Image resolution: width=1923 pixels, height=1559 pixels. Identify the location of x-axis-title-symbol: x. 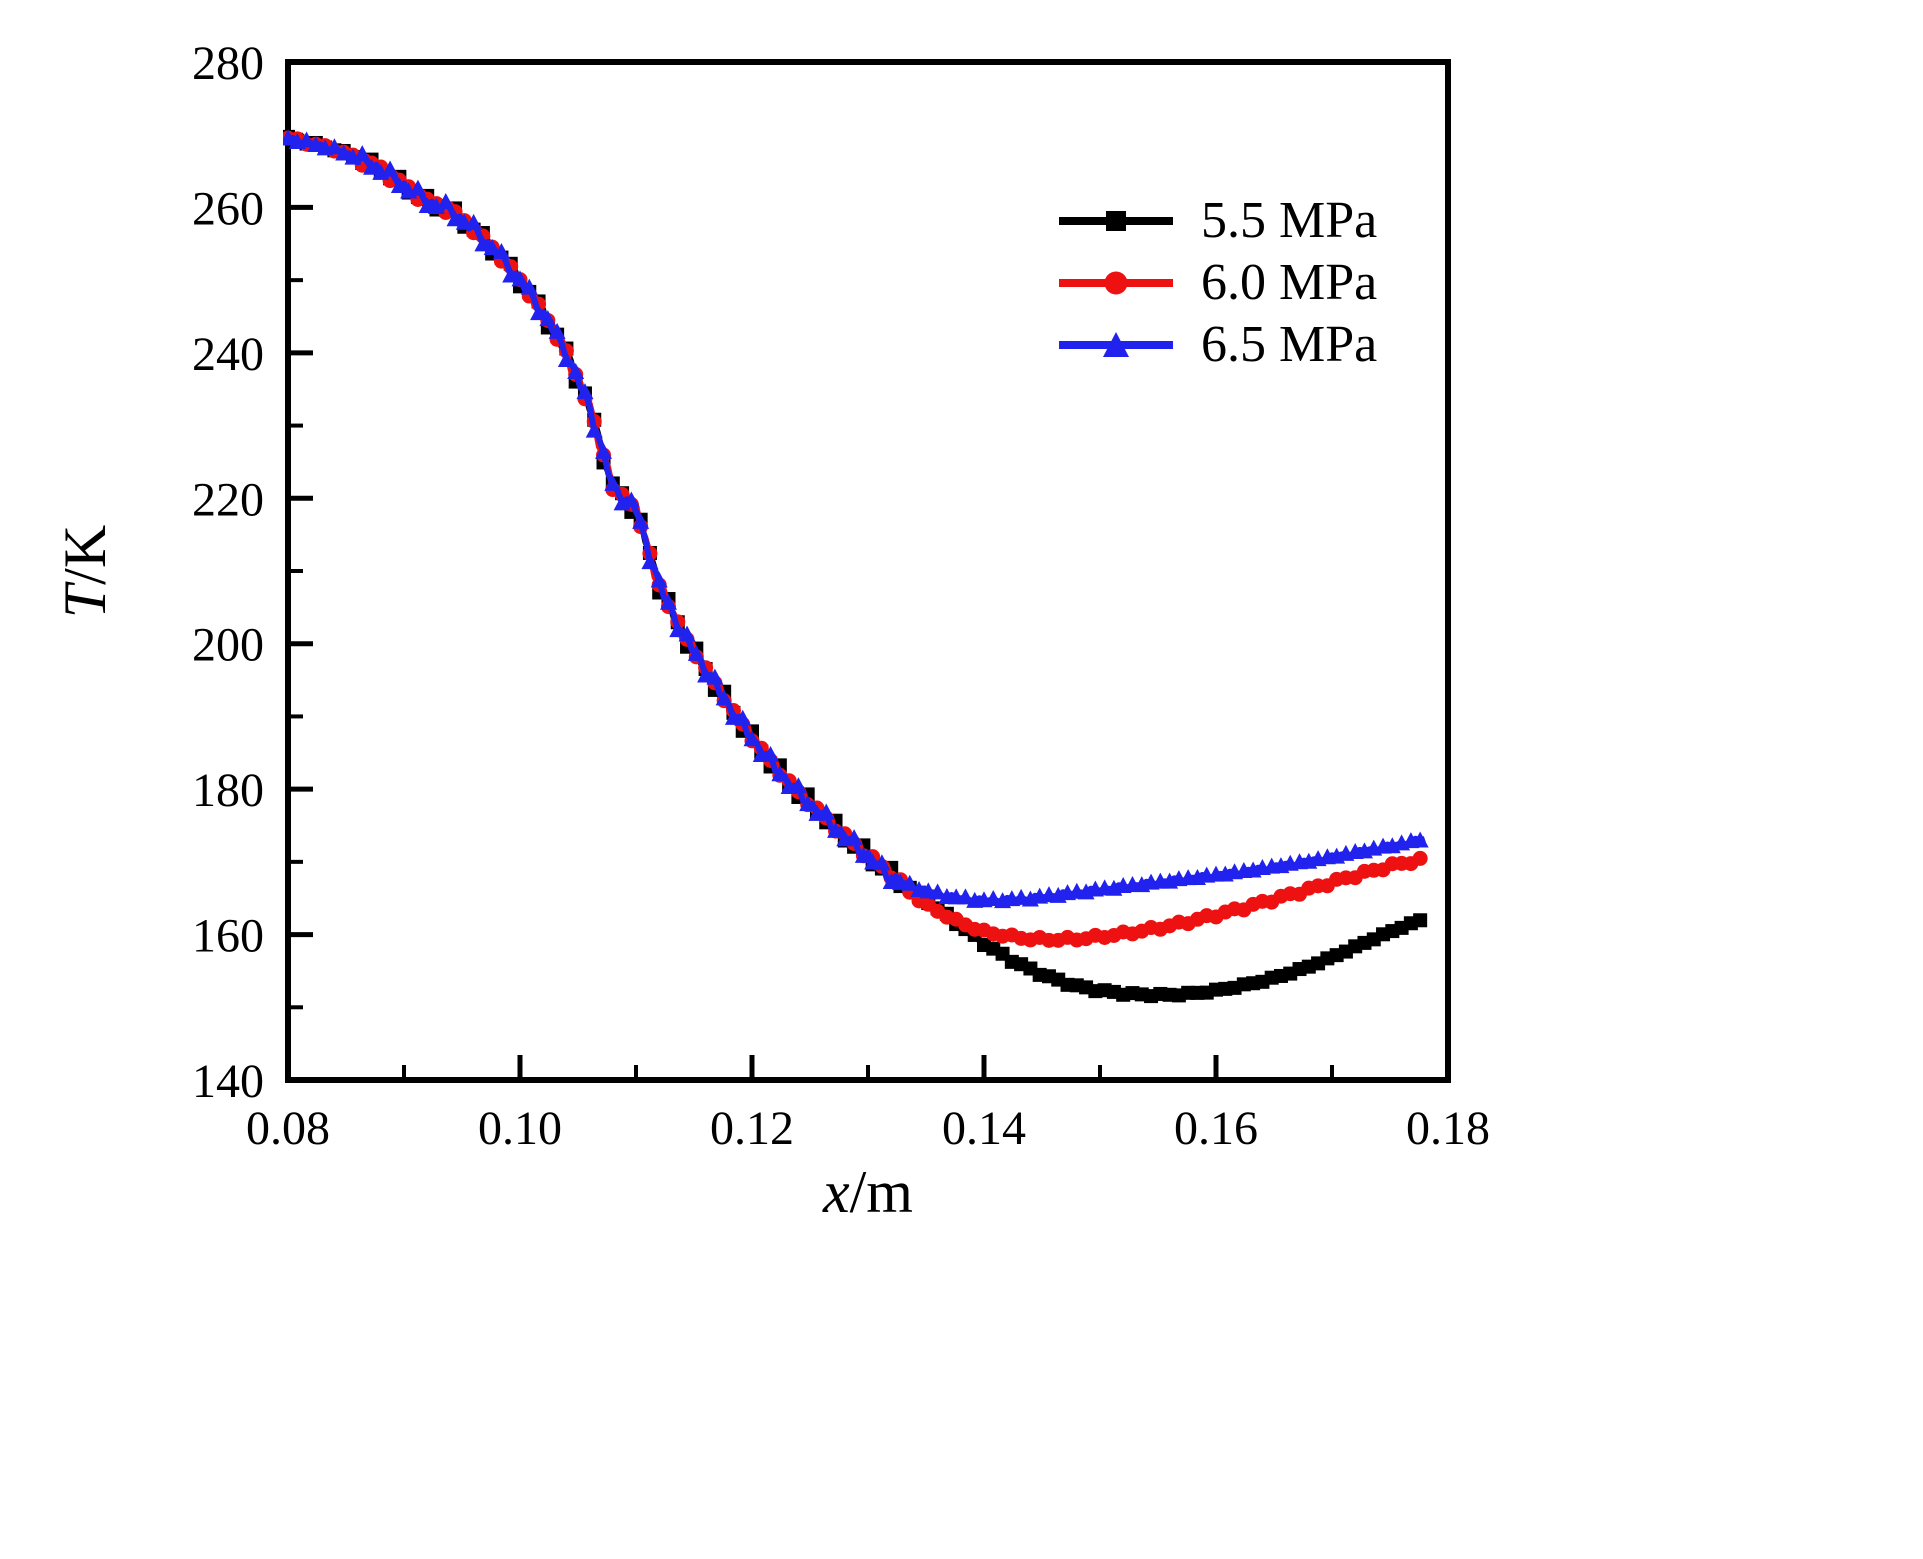
(836, 1192).